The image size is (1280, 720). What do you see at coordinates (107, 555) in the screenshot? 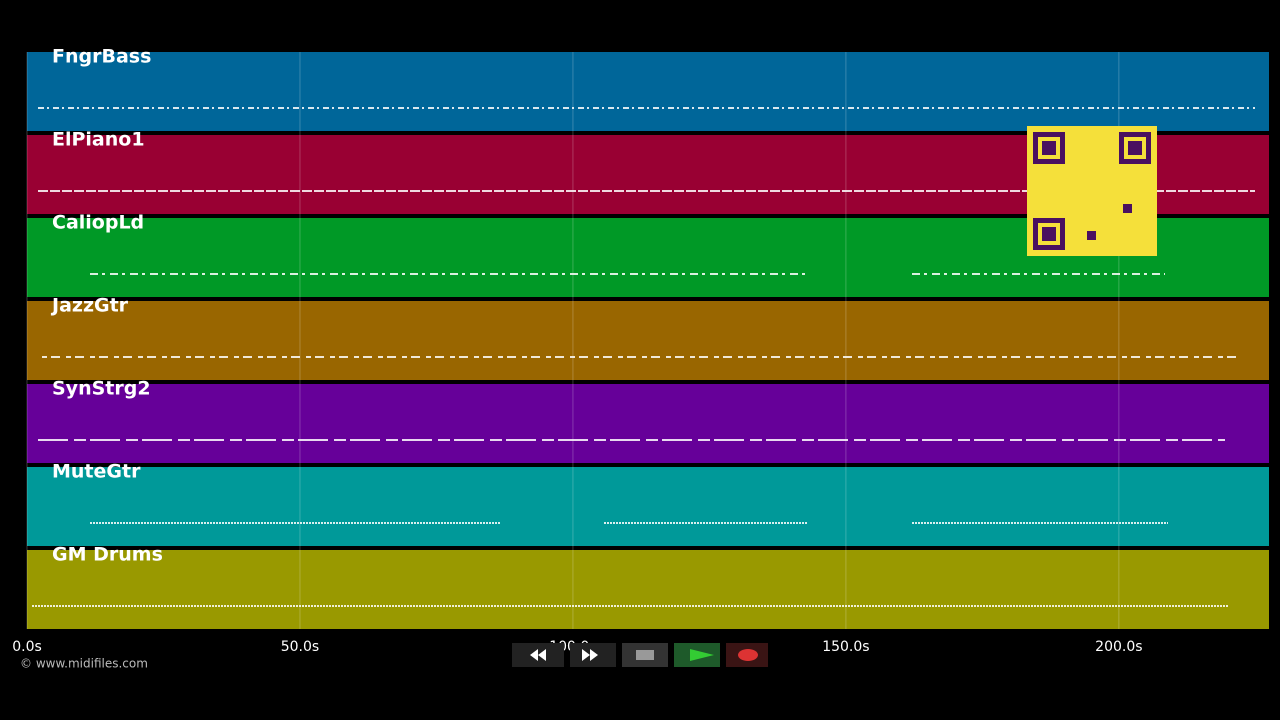
I see `track-name: GM Drums` at bounding box center [107, 555].